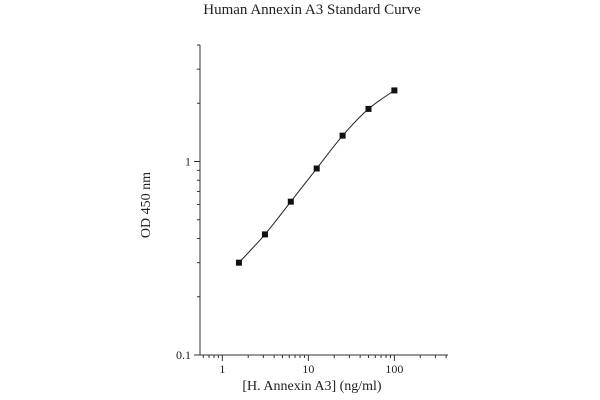  What do you see at coordinates (183, 355) in the screenshot?
I see `y-tick-label: 0.1` at bounding box center [183, 355].